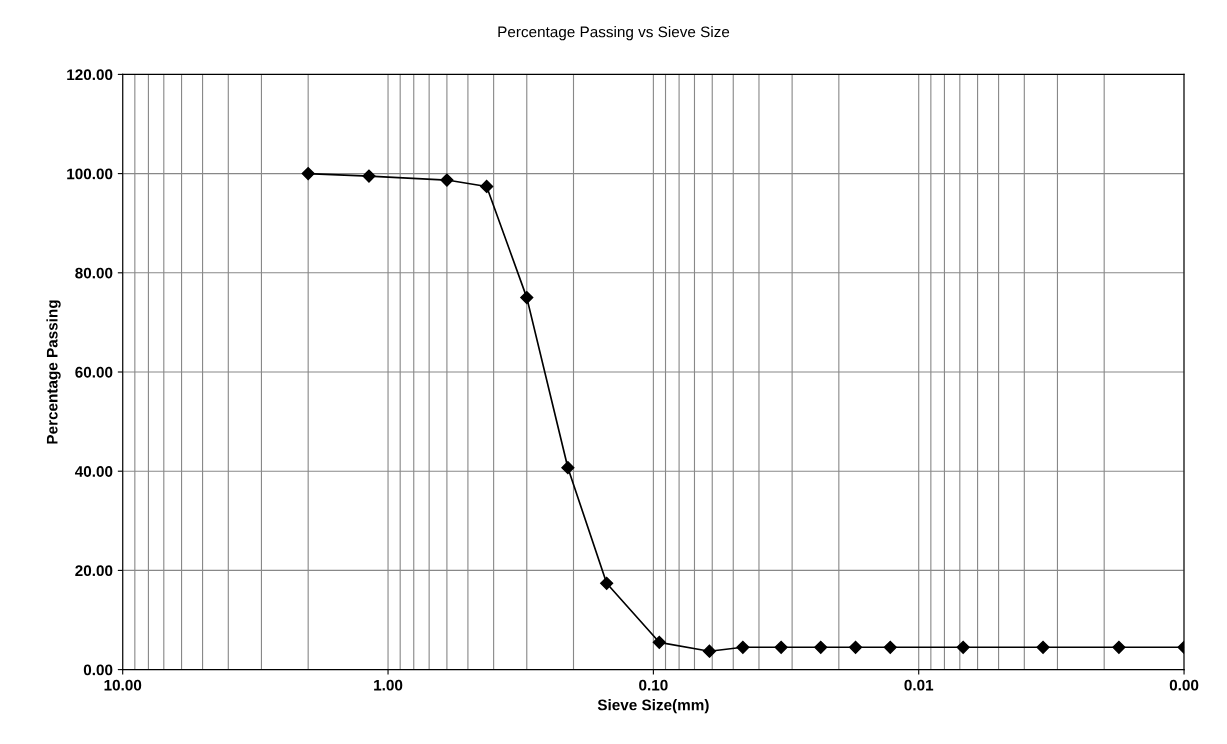 The width and height of the screenshot is (1227, 744). Describe the element at coordinates (94, 571) in the screenshot. I see `y-tick-label: 20.00` at that location.